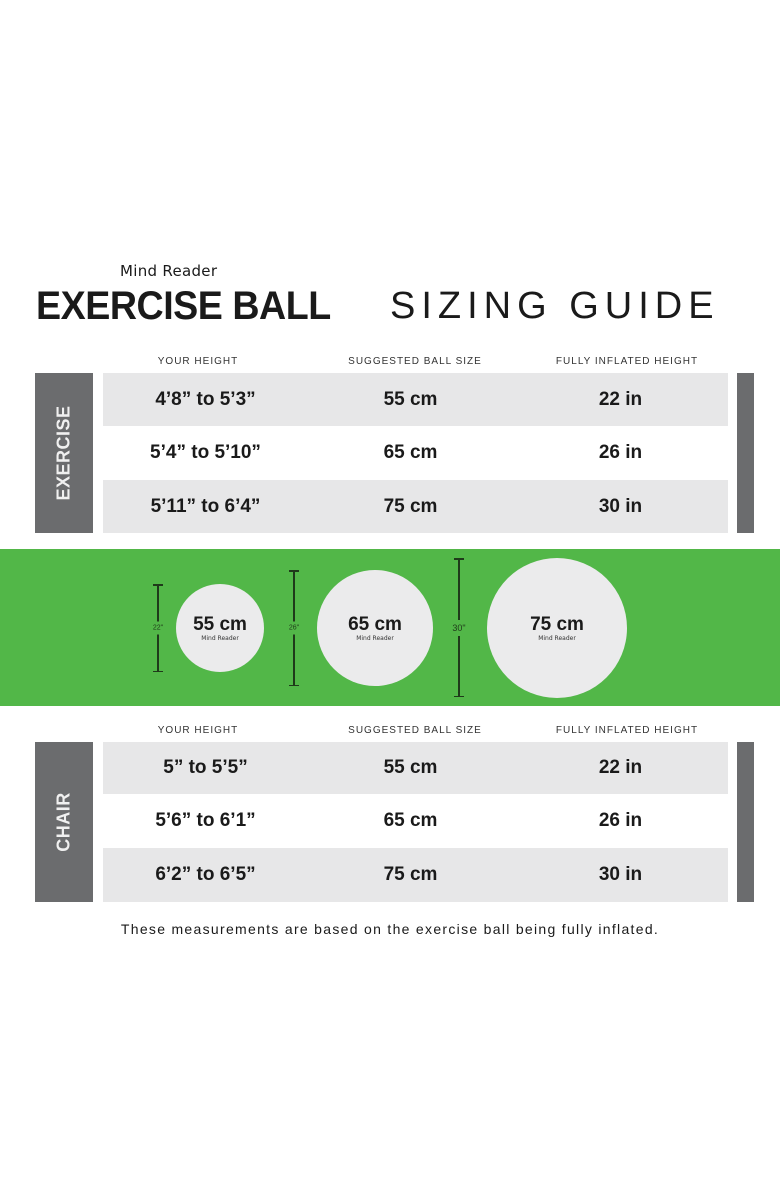 Image resolution: width=780 pixels, height=1196 pixels. I want to click on dimension-line-30: 30", so click(459, 627).